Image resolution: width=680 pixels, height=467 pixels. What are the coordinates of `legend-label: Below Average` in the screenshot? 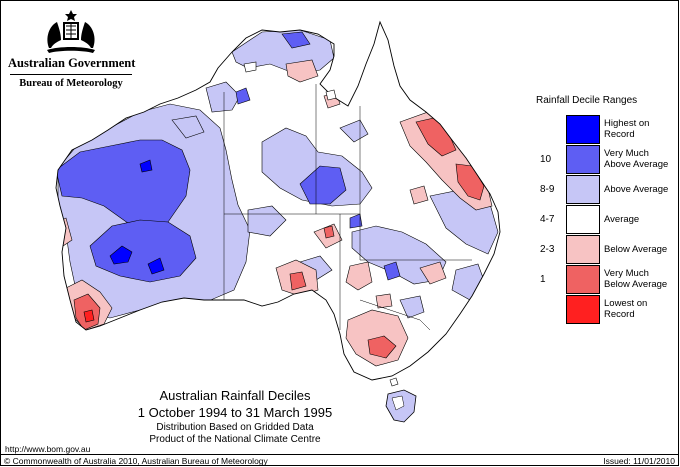 It's located at (635, 249).